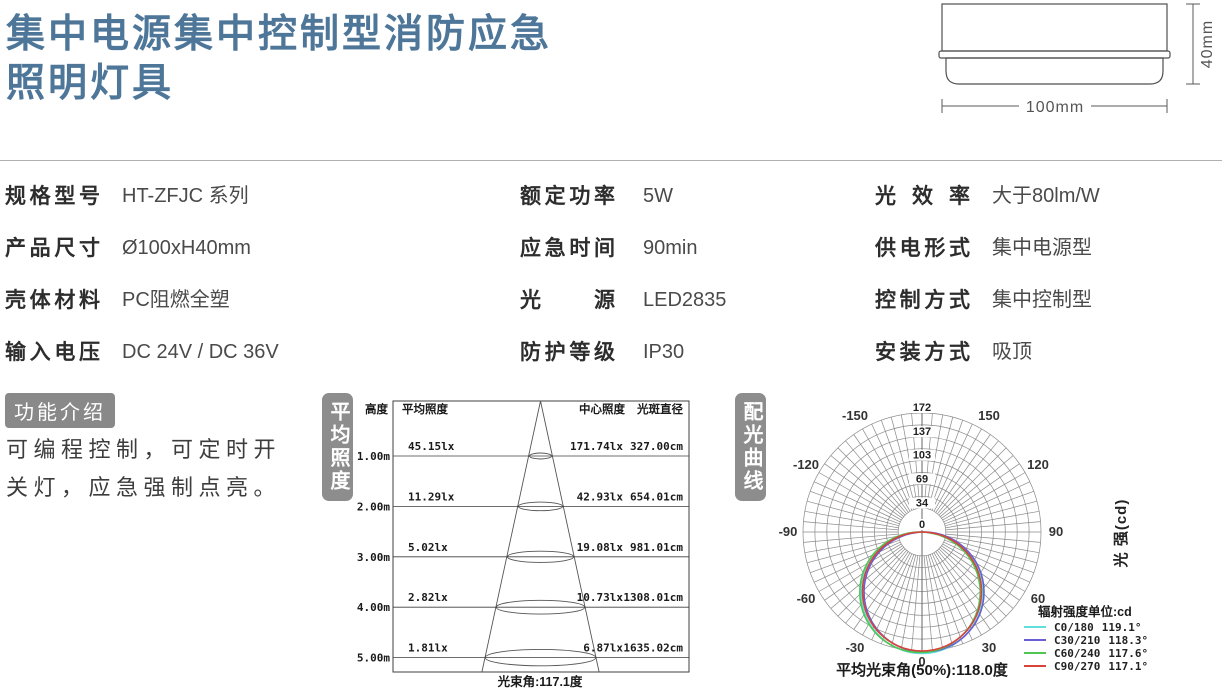  I want to click on svg-text: 高度, so click(376, 409).